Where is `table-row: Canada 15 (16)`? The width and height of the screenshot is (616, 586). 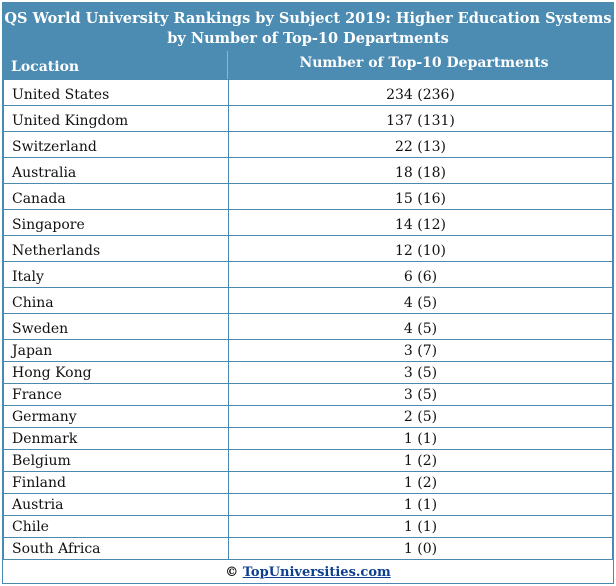
table-row: Canada 15 (16) is located at coordinates (308, 196).